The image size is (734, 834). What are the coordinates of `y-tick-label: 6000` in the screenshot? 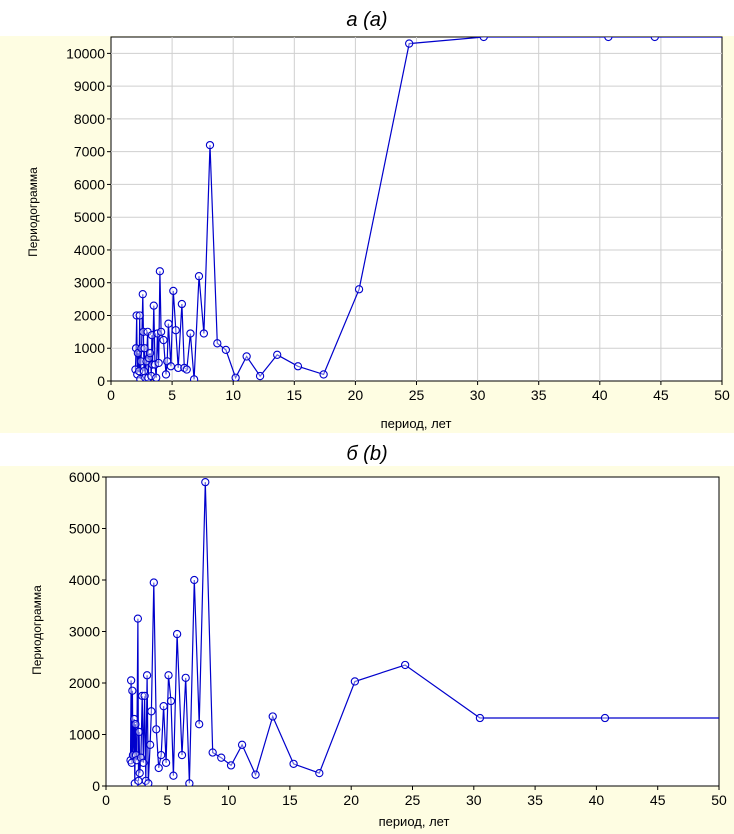 It's located at (89, 184).